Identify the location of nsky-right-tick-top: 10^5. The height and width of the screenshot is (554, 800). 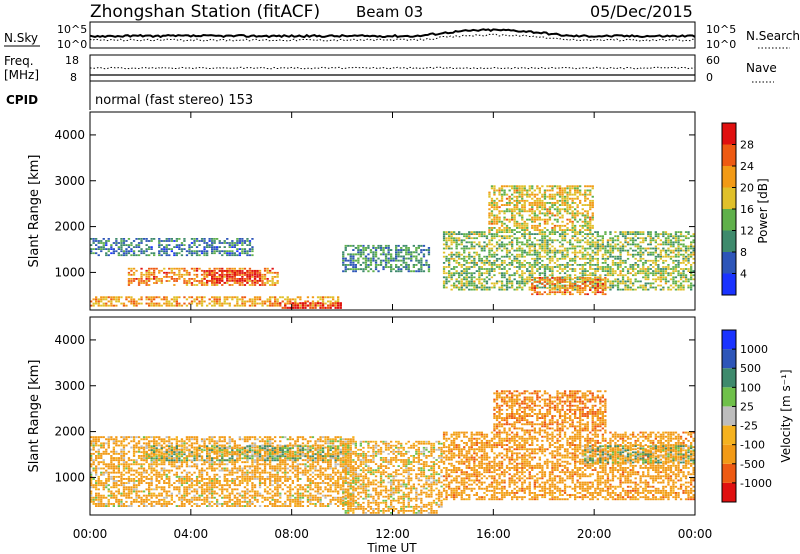
(721, 29).